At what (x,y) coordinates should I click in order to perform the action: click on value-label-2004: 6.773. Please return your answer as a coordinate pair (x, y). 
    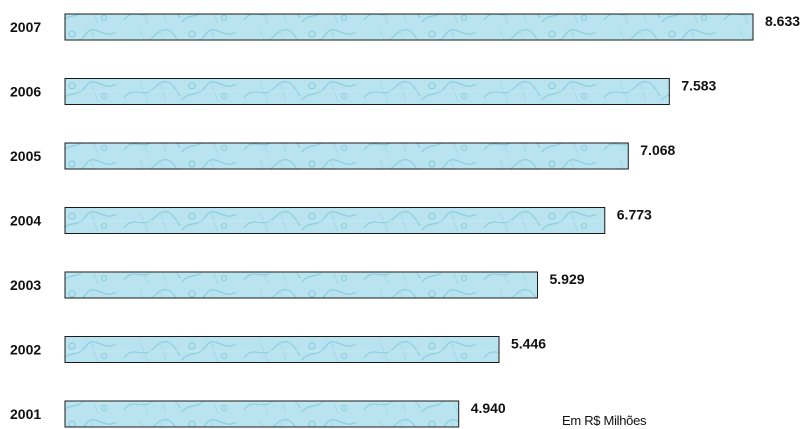
    Looking at the image, I should click on (634, 215).